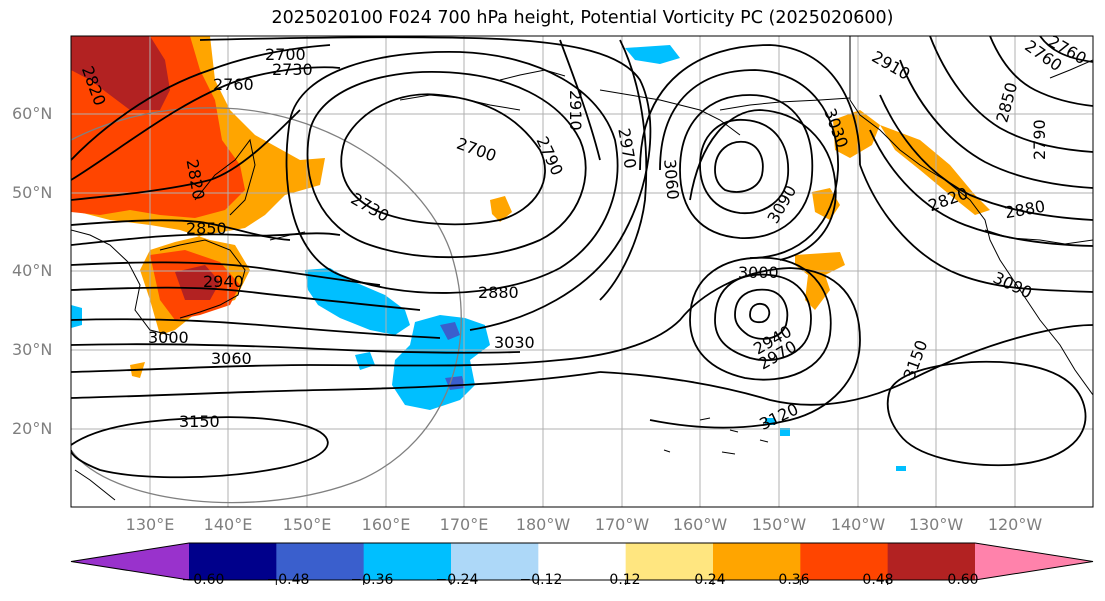 This screenshot has width=1105, height=601. Describe the element at coordinates (32, 349) in the screenshot. I see `latitude-label: 30°N` at that location.